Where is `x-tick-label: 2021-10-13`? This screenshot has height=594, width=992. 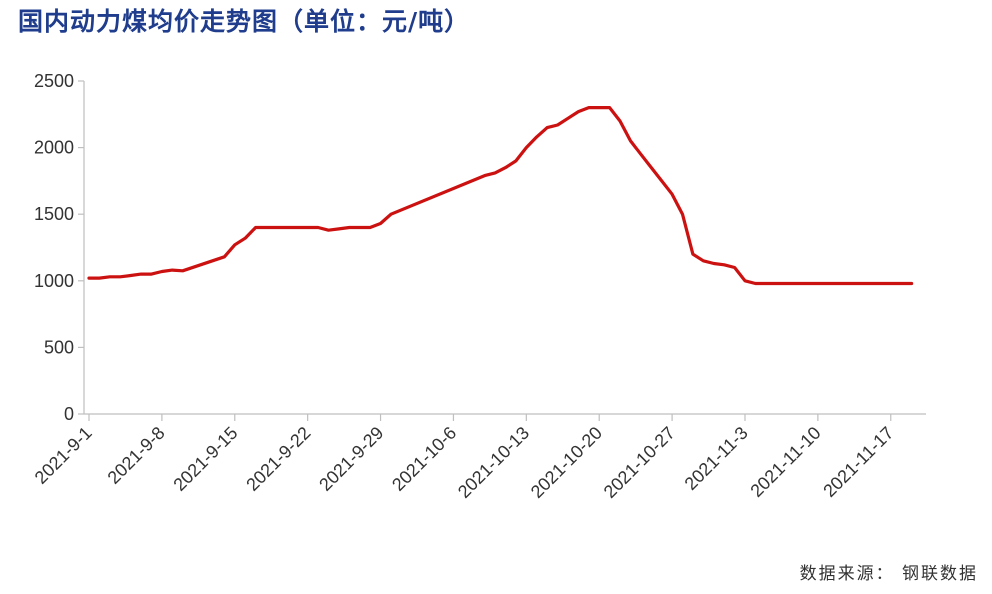 x-tick-label: 2021-10-13 is located at coordinates (493, 462).